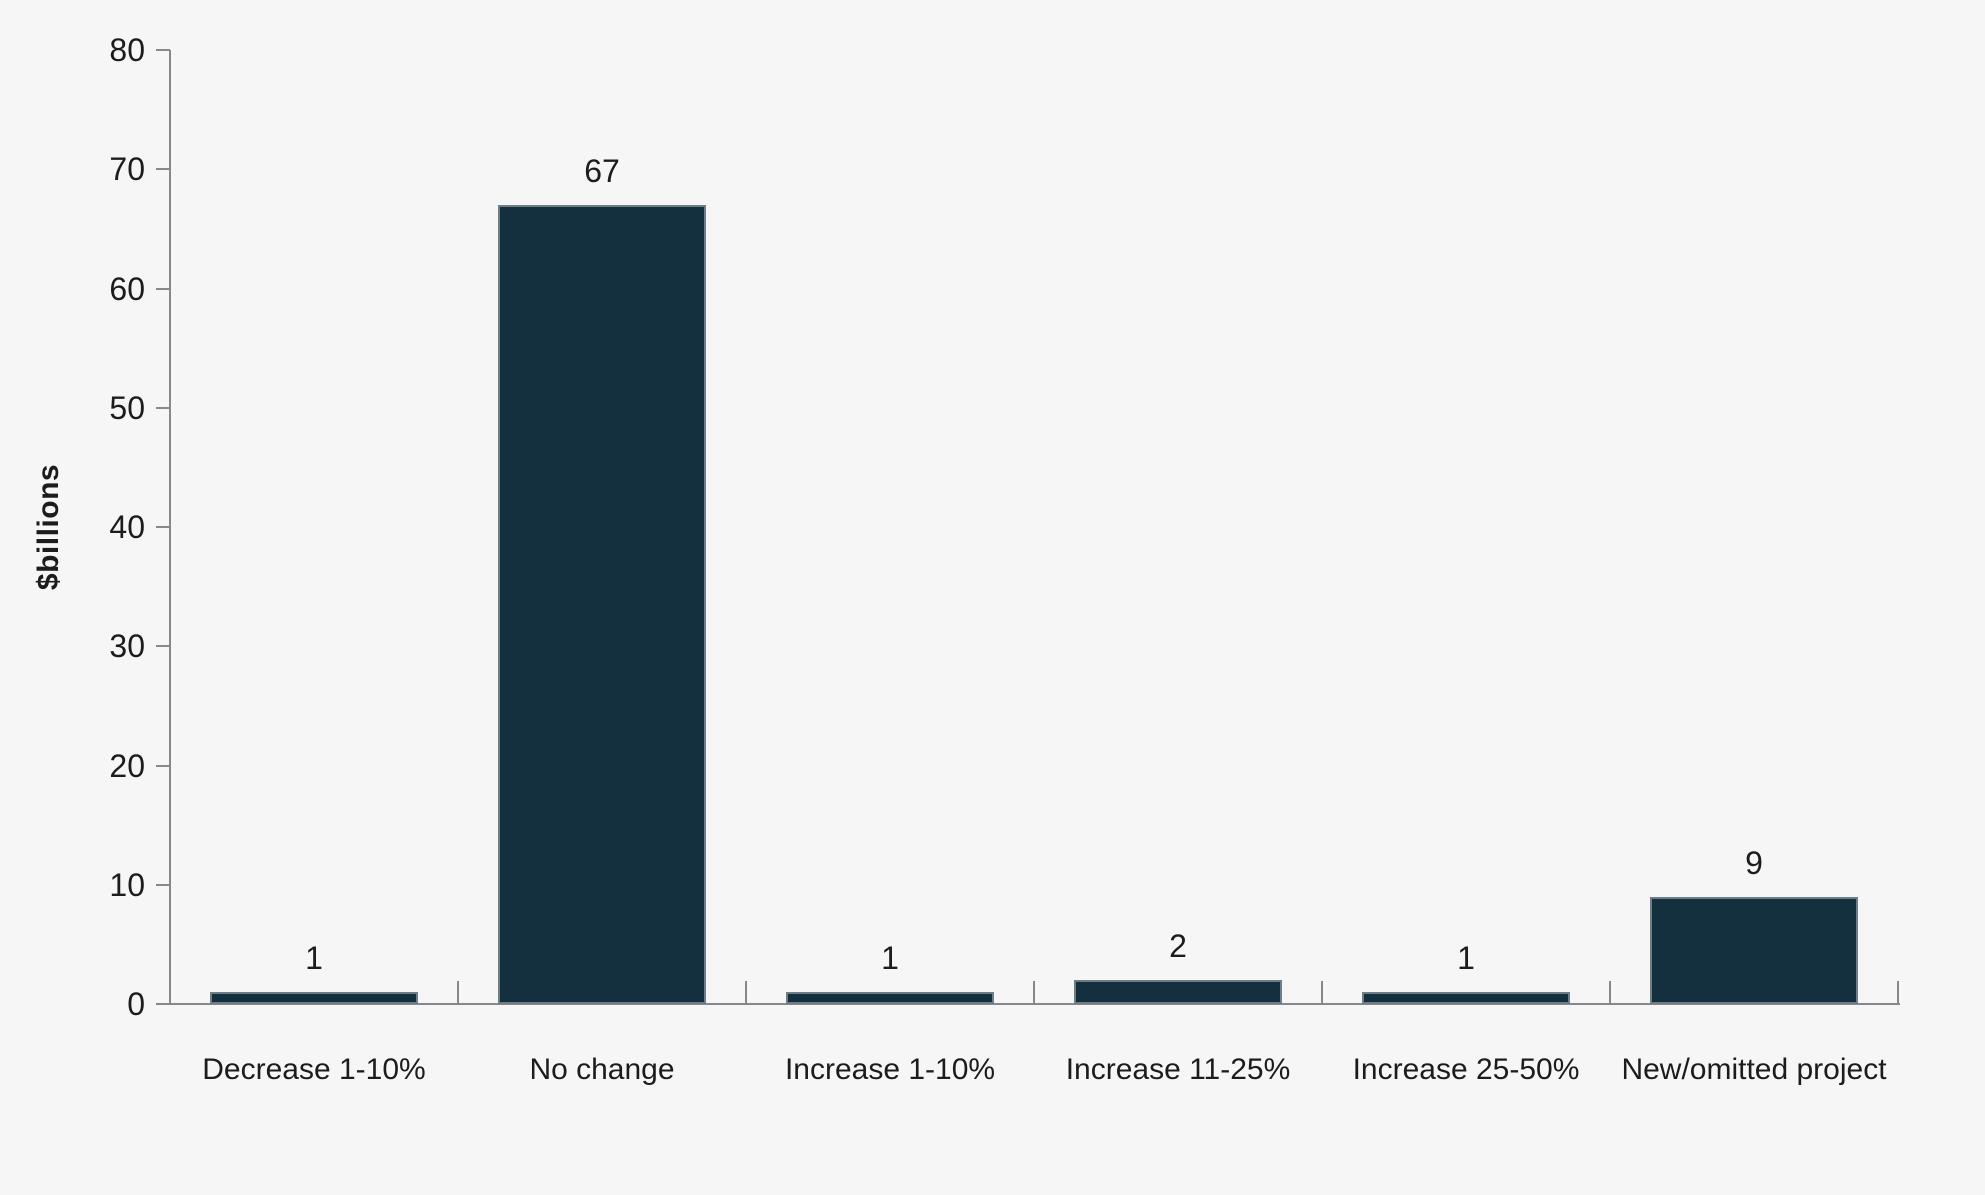 This screenshot has height=1195, width=1985. Describe the element at coordinates (890, 1069) in the screenshot. I see `x-axis-category-label: Increase 1-10%` at that location.